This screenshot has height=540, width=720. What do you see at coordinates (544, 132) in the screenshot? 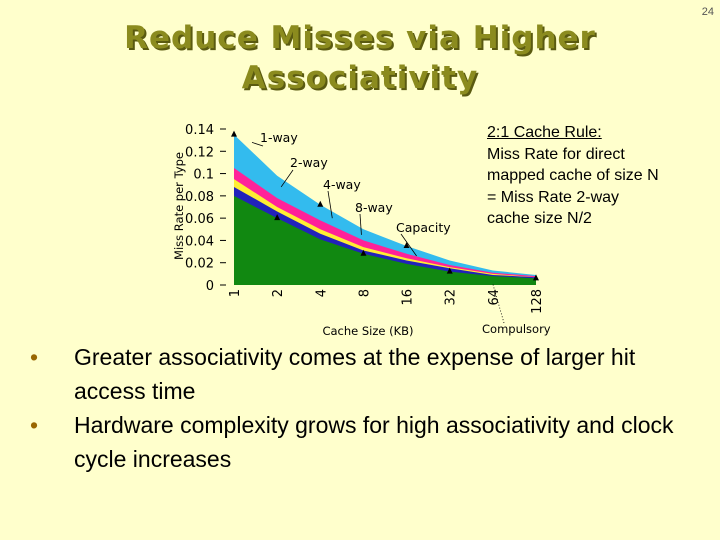
I see `cache-rule-heading: 2:1 Cache Rule:` at bounding box center [544, 132].